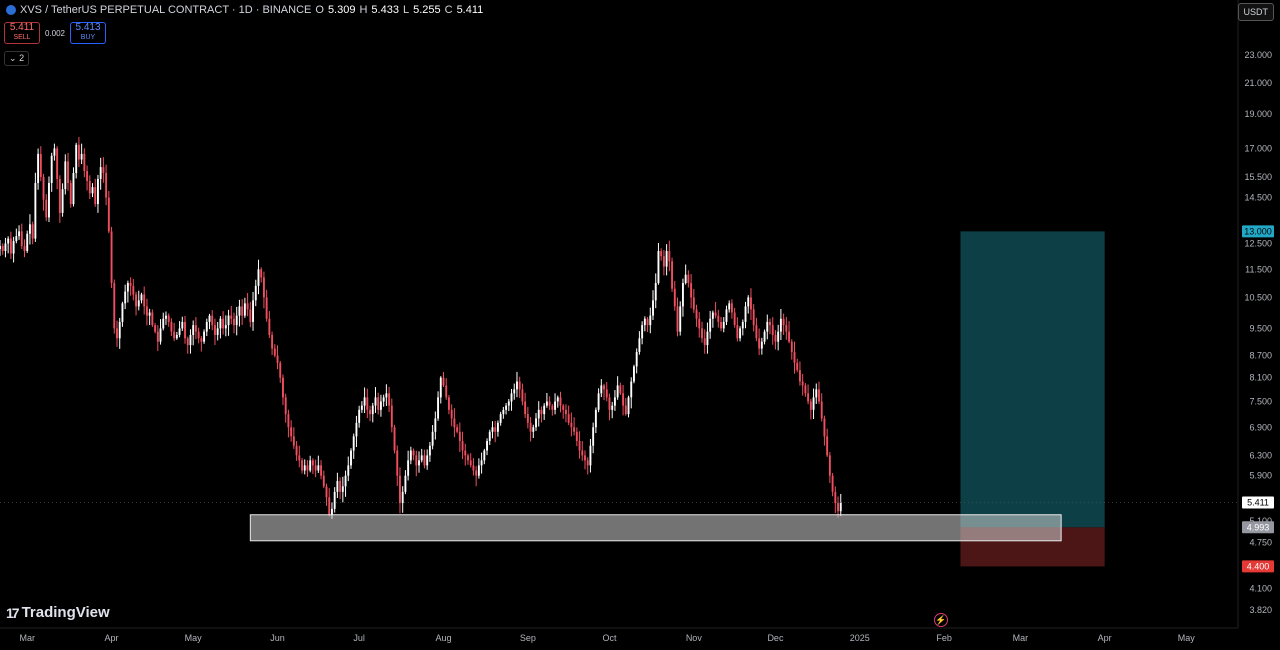 The height and width of the screenshot is (650, 1280). I want to click on price-tick-label: 9.500, so click(1260, 328).